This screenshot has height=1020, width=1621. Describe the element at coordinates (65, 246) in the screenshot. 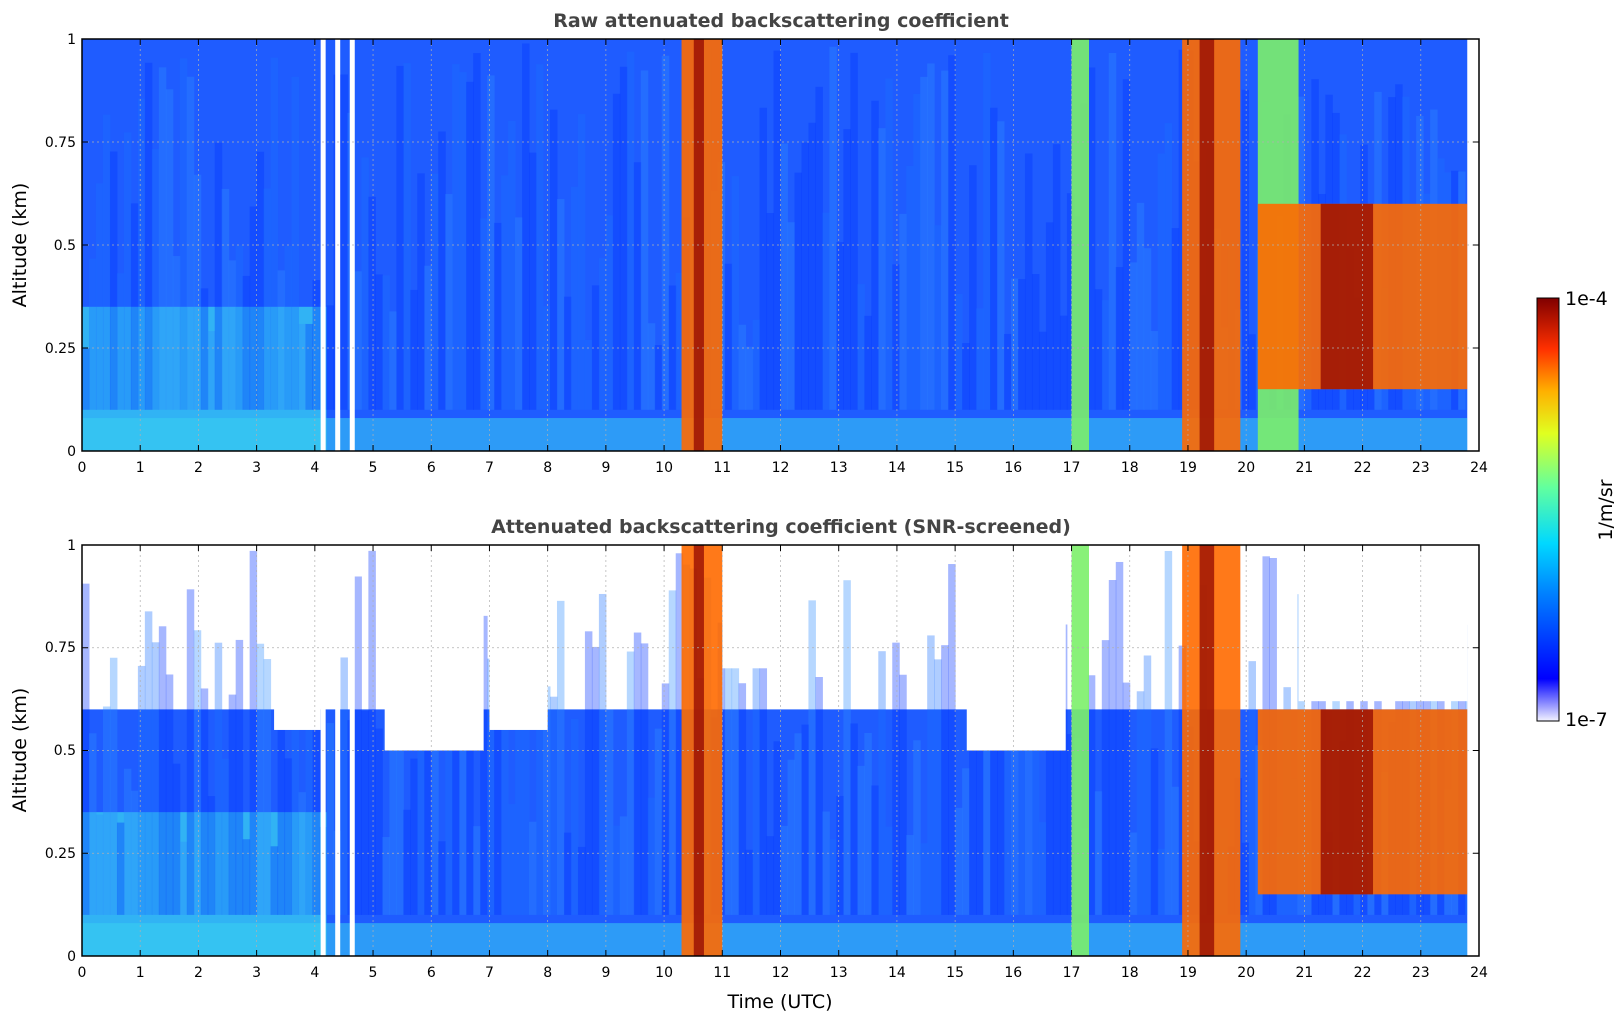

I see `y-tick-label: 0.5` at that location.